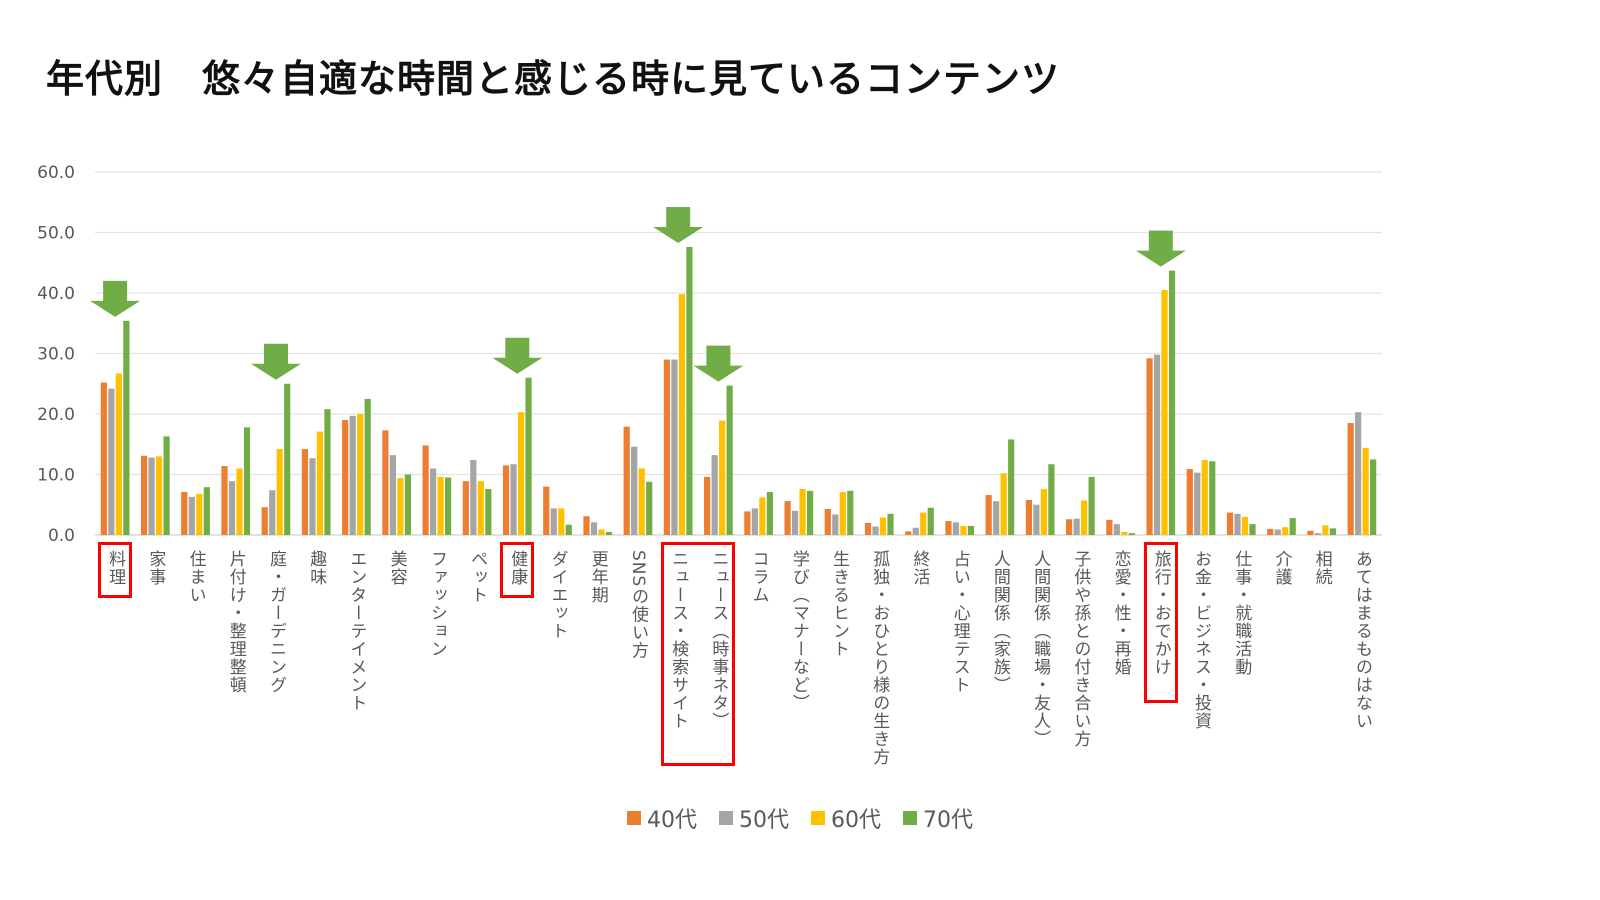 This screenshot has width=1600, height=900. Describe the element at coordinates (144, 495) in the screenshot. I see `bar-40代-家事` at that location.